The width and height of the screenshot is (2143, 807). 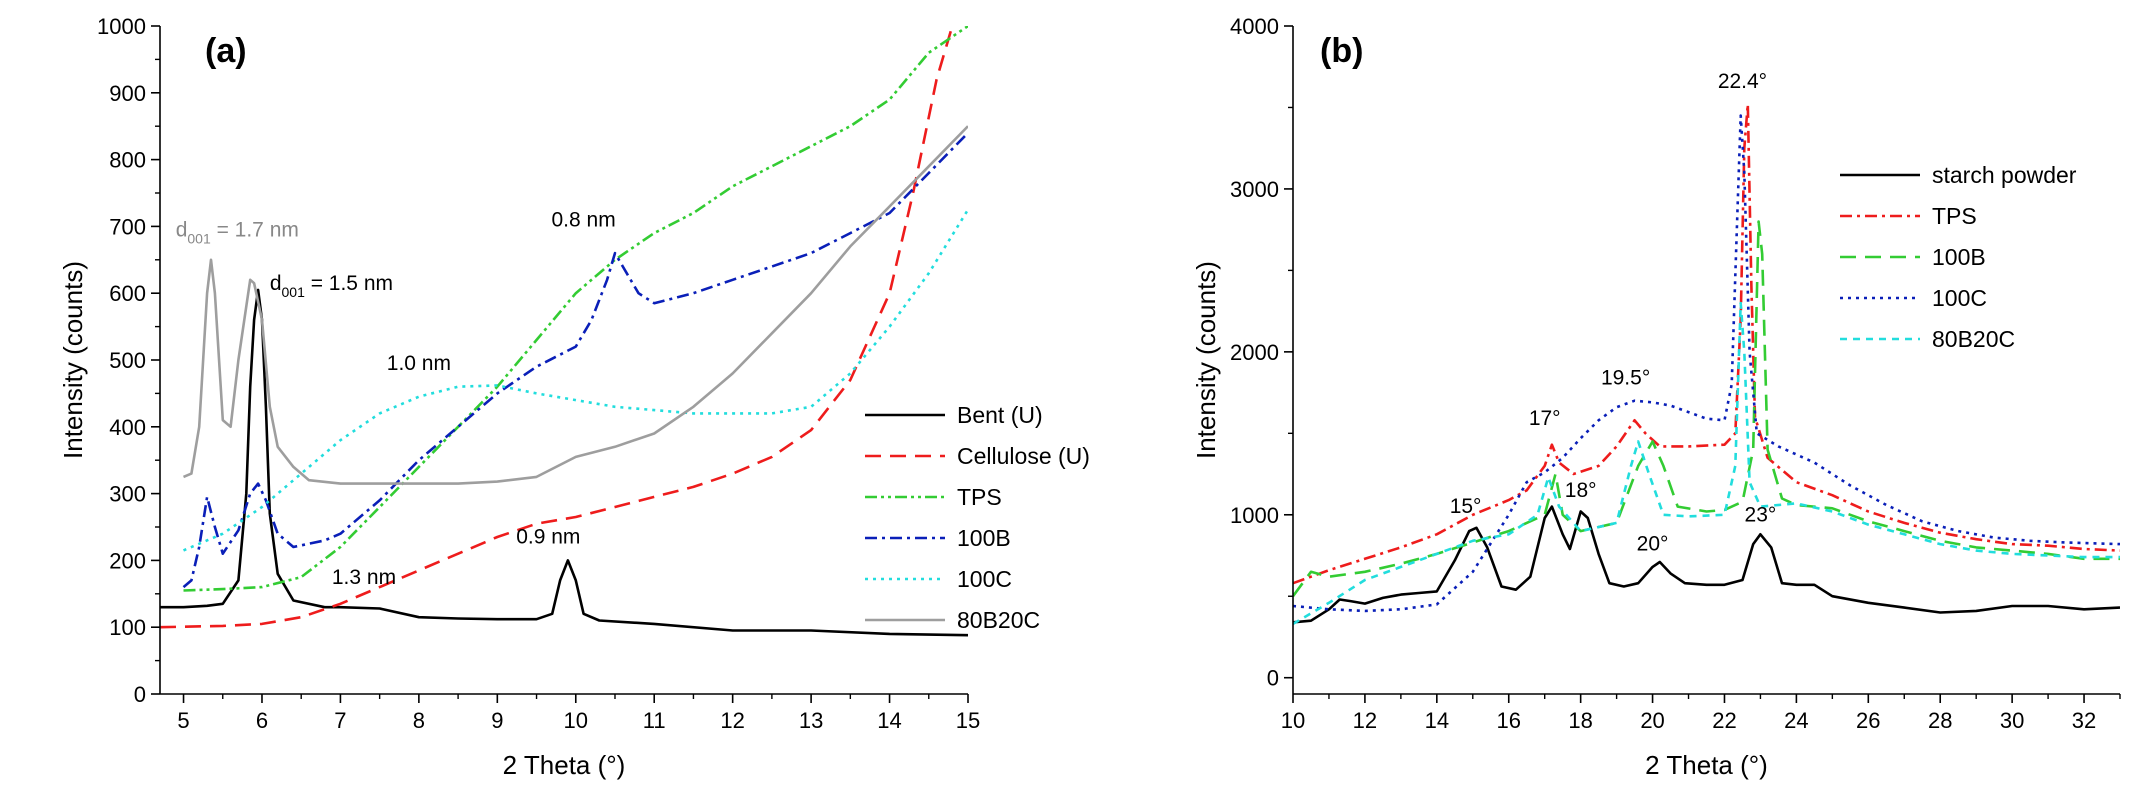 I want to click on panel-b-y-tick-label-2: 2000, so click(x=1254, y=352).